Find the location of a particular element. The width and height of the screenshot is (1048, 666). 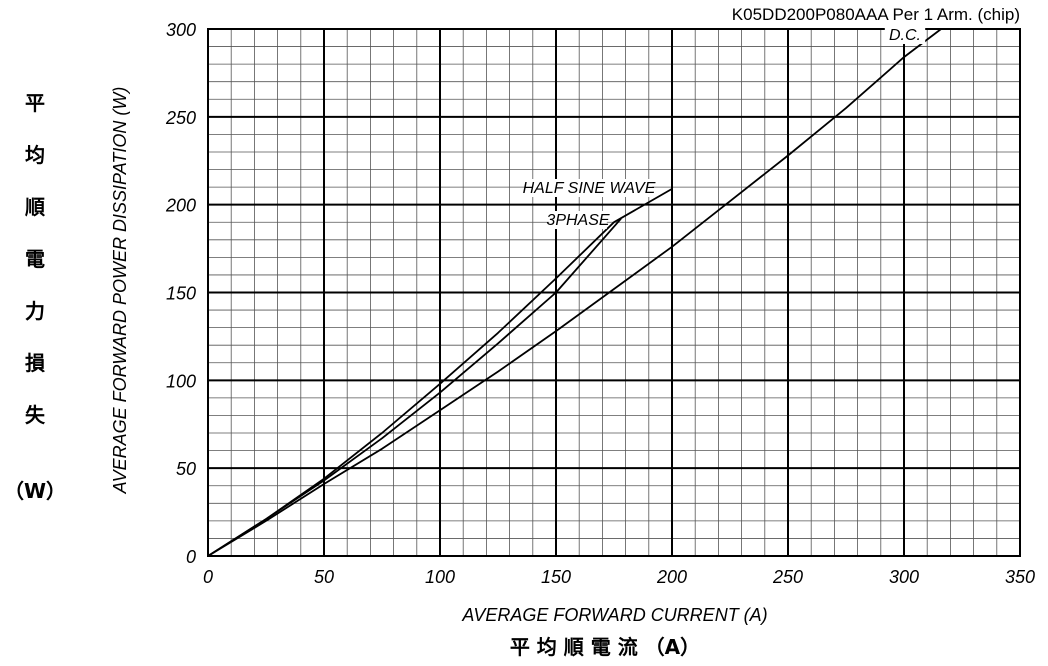

x-tick-label: 50 is located at coordinates (324, 577).